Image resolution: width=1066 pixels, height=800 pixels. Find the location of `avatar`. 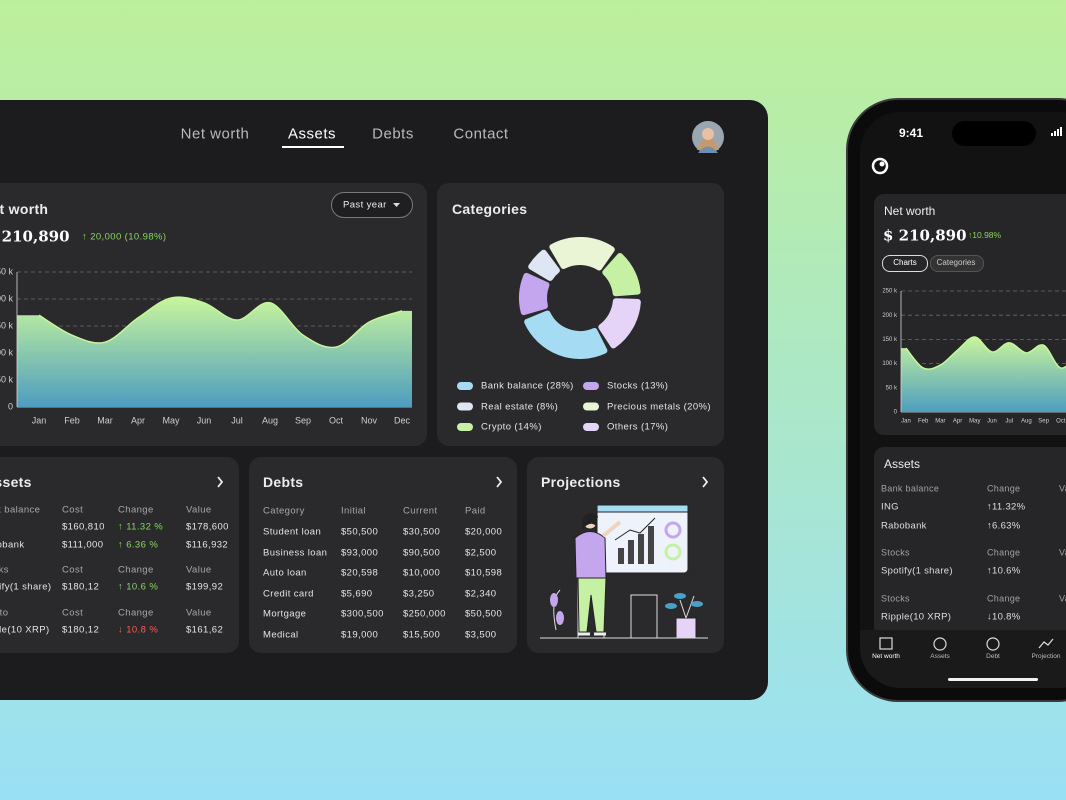

avatar is located at coordinates (708, 137).